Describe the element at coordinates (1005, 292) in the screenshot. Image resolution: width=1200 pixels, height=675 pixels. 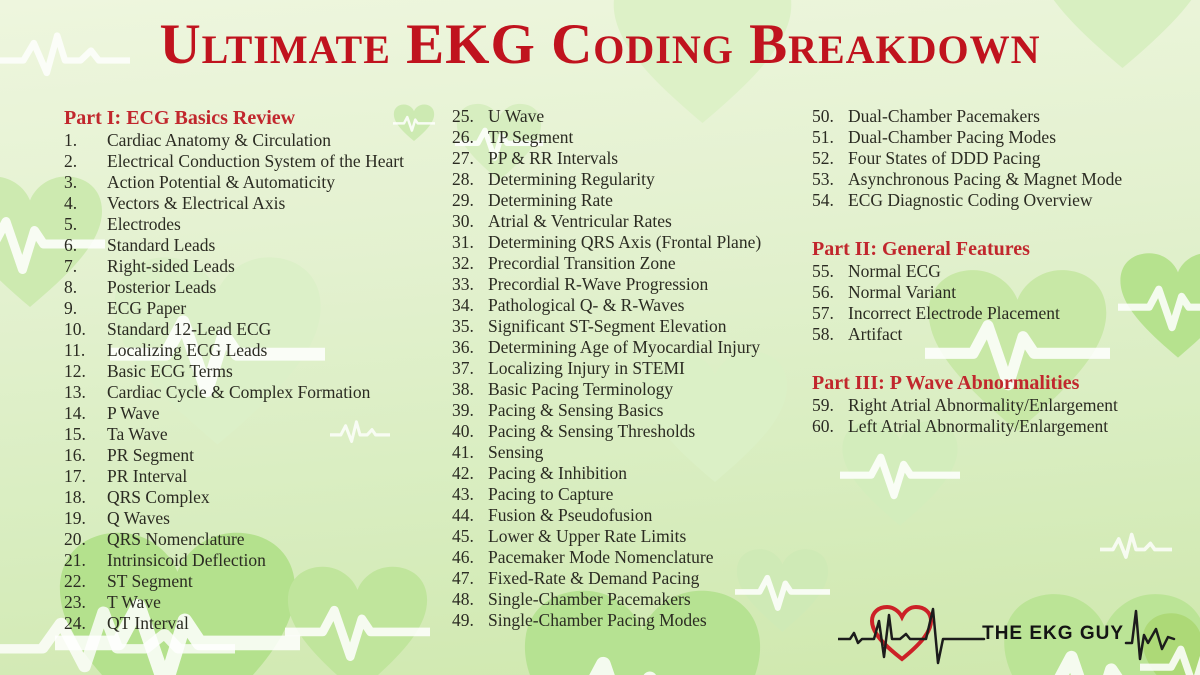
I see `list-item: 56. Normal Variant` at that location.